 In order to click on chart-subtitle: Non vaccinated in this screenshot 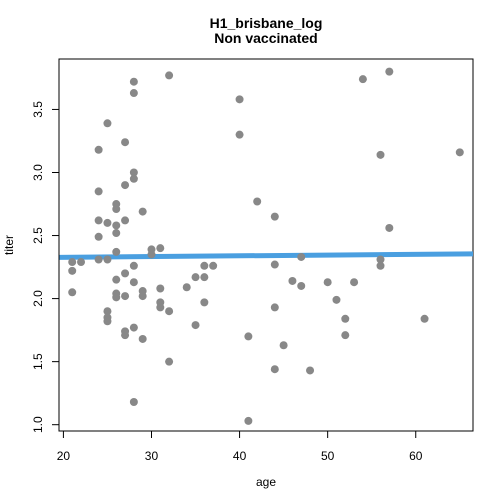, I will do `click(265, 38)`.